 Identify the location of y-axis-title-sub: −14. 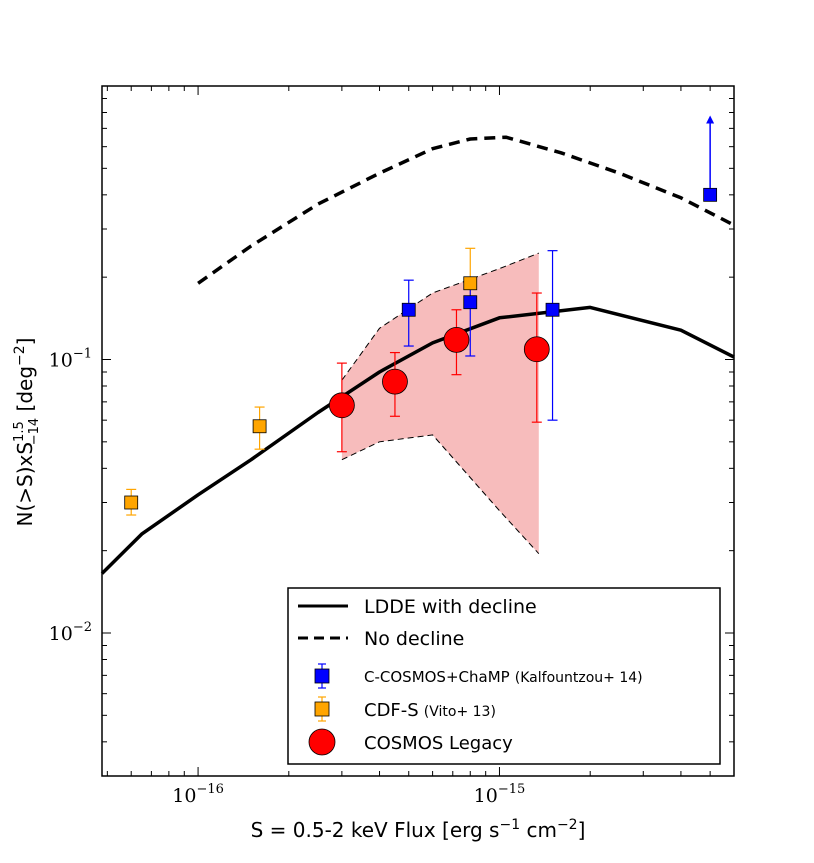
(34, 431).